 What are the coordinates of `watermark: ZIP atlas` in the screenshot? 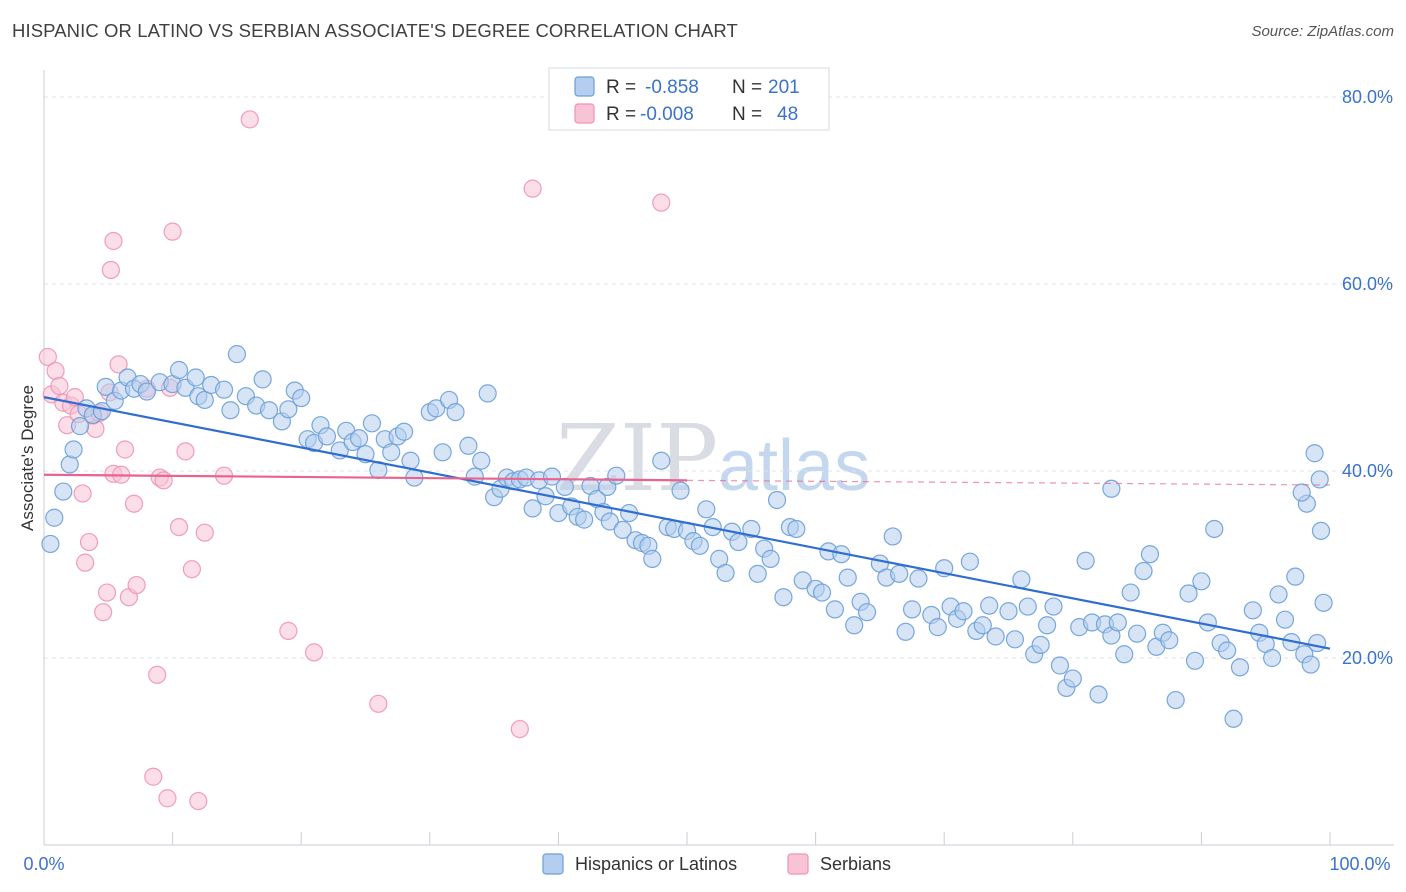 It's located at (713, 458).